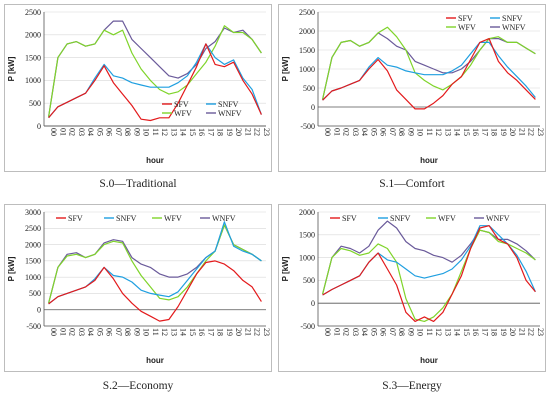  Describe the element at coordinates (138, 184) in the screenshot. I see `chart-caption-s0: S.0—Traditional` at that location.